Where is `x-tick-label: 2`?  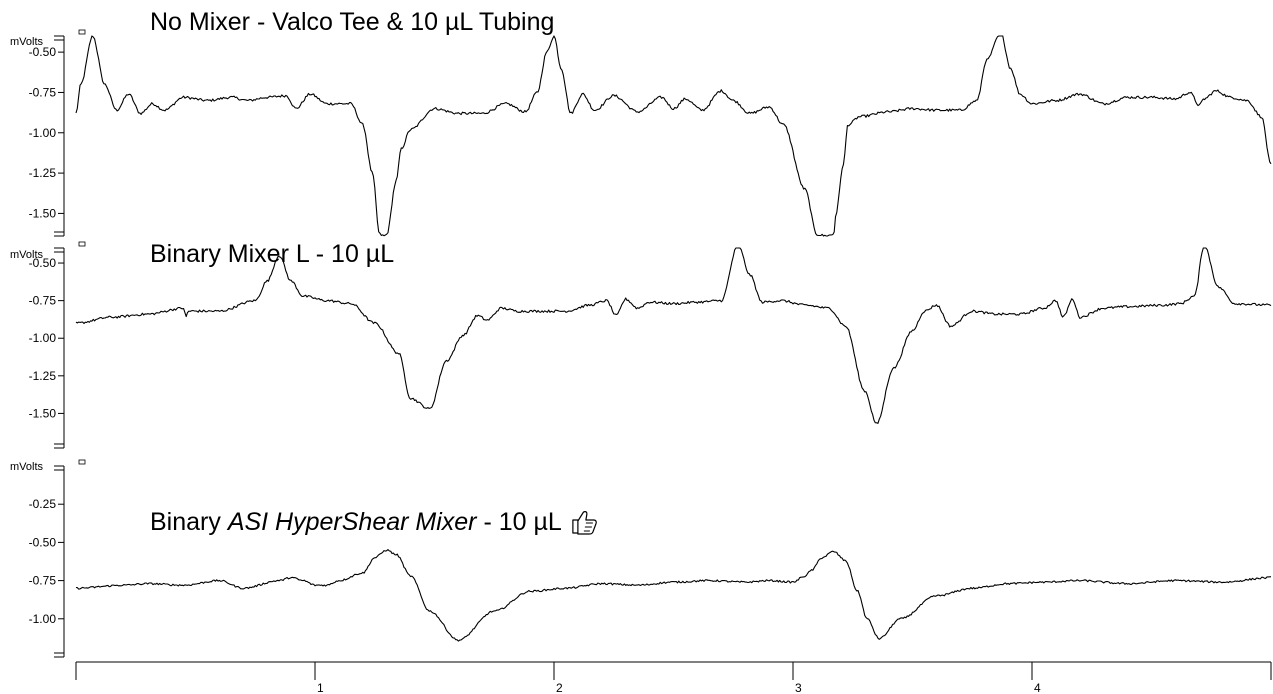 x-tick-label: 2 is located at coordinates (559, 687).